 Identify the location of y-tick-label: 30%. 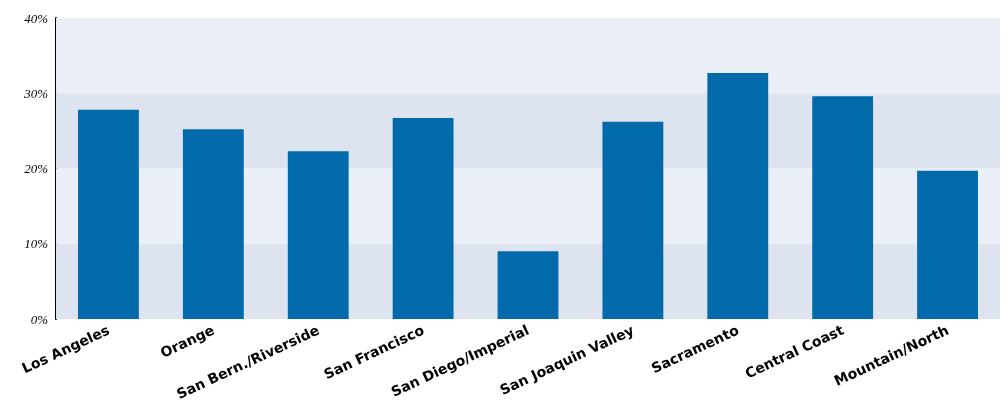
(36, 93).